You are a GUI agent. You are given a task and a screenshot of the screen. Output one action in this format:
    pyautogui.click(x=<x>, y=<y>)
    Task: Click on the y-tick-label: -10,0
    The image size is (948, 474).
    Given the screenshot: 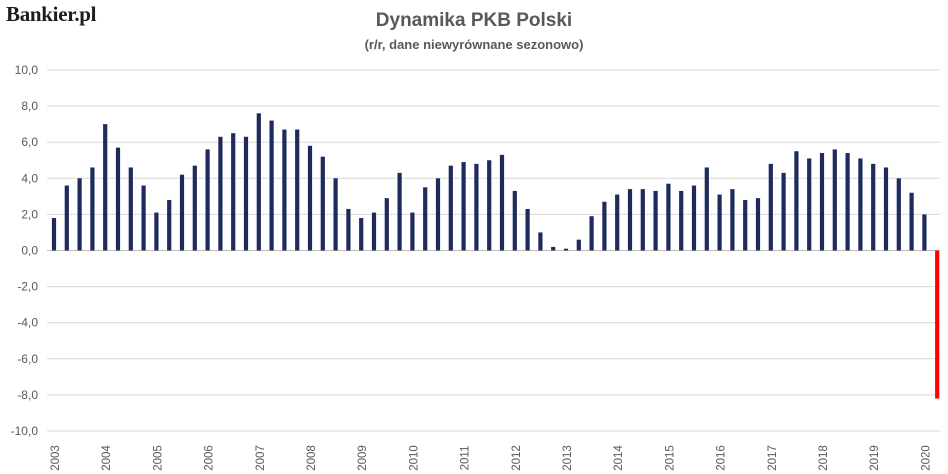 What is the action you would take?
    pyautogui.click(x=25, y=431)
    